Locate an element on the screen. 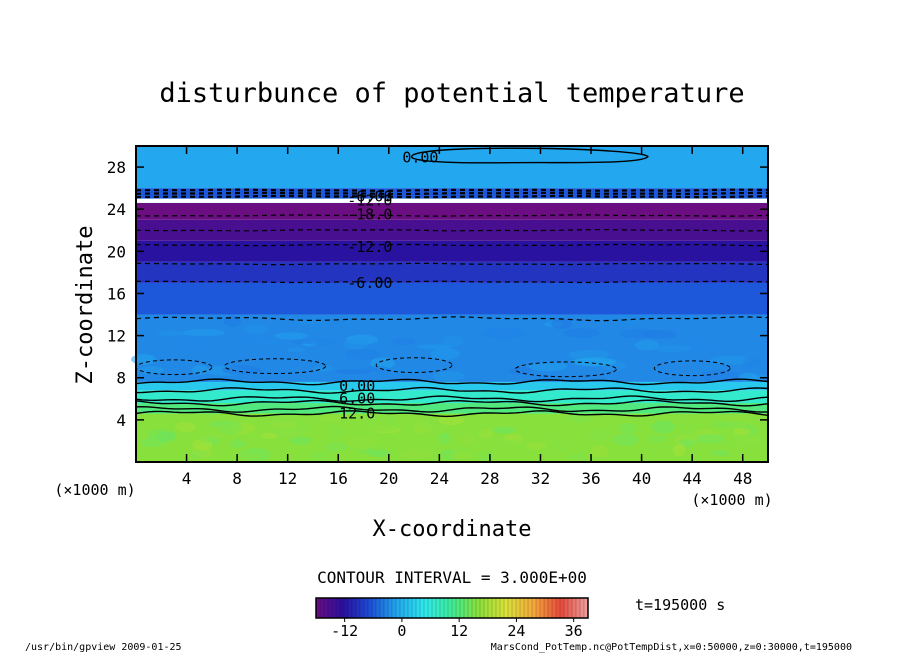 The height and width of the screenshot is (654, 904). contour-closed is located at coordinates (530, 155).